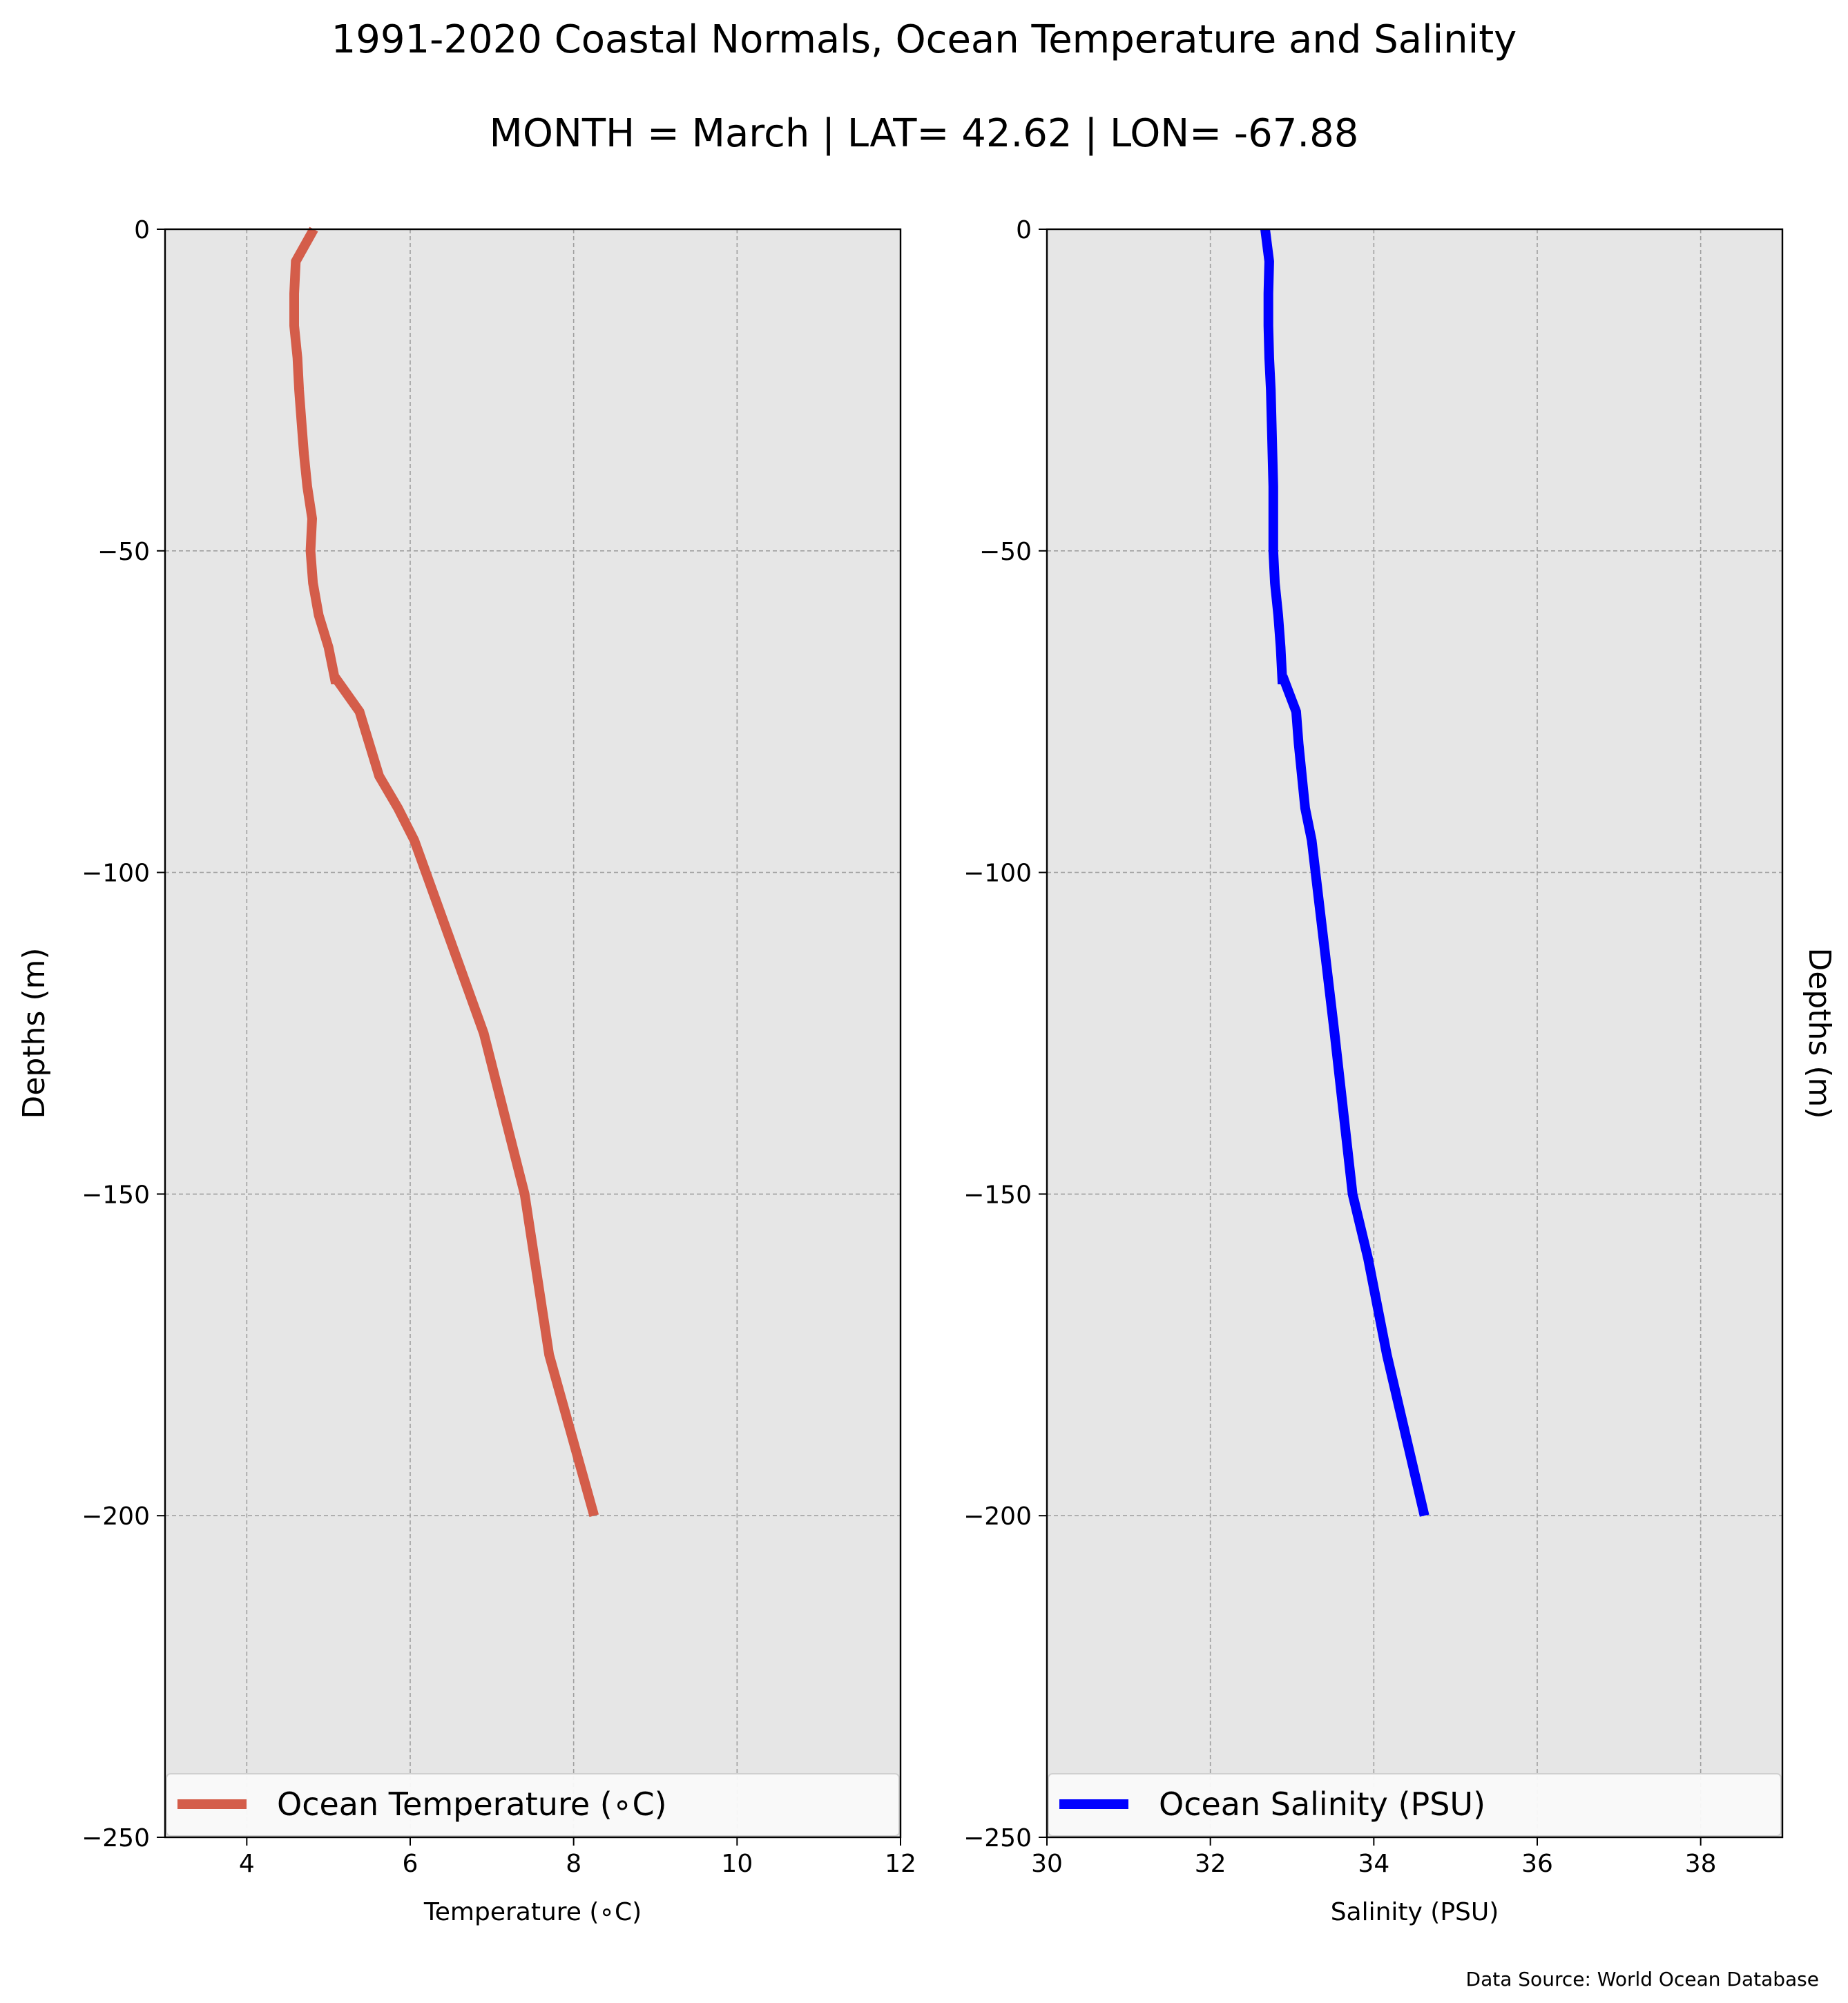  What do you see at coordinates (997, 1195) in the screenshot?
I see `salinity-y-tick-label: −150` at bounding box center [997, 1195].